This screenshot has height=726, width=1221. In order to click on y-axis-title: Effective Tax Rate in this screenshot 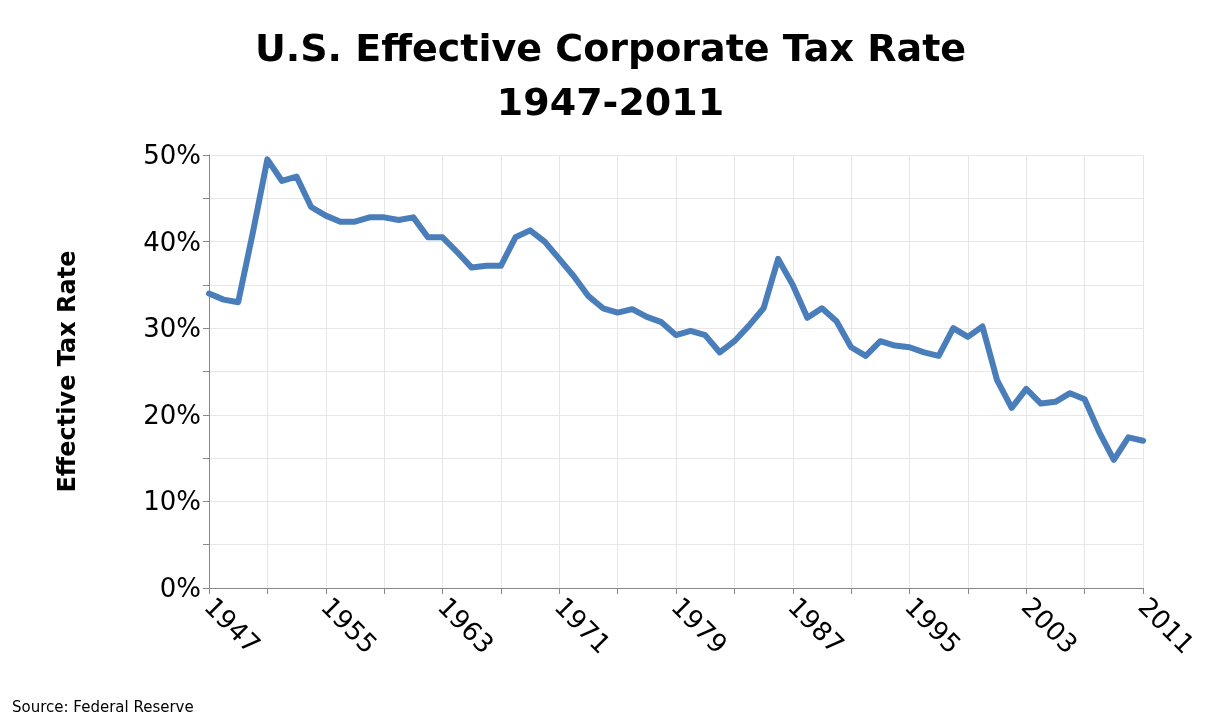, I will do `click(67, 371)`.